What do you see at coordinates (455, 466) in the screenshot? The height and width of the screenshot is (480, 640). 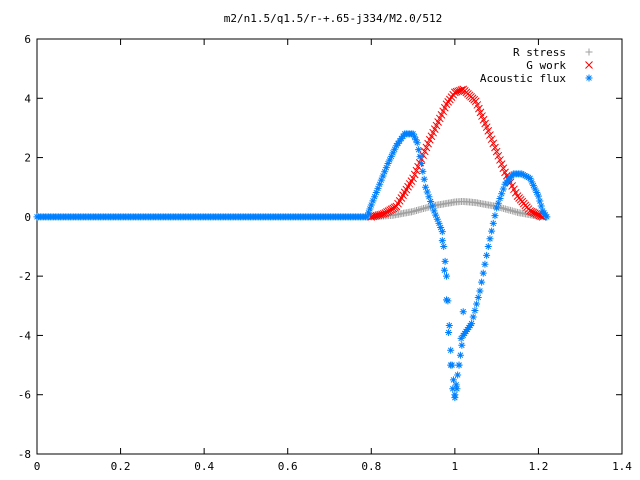 I see `x-tick-label-5: 1` at bounding box center [455, 466].